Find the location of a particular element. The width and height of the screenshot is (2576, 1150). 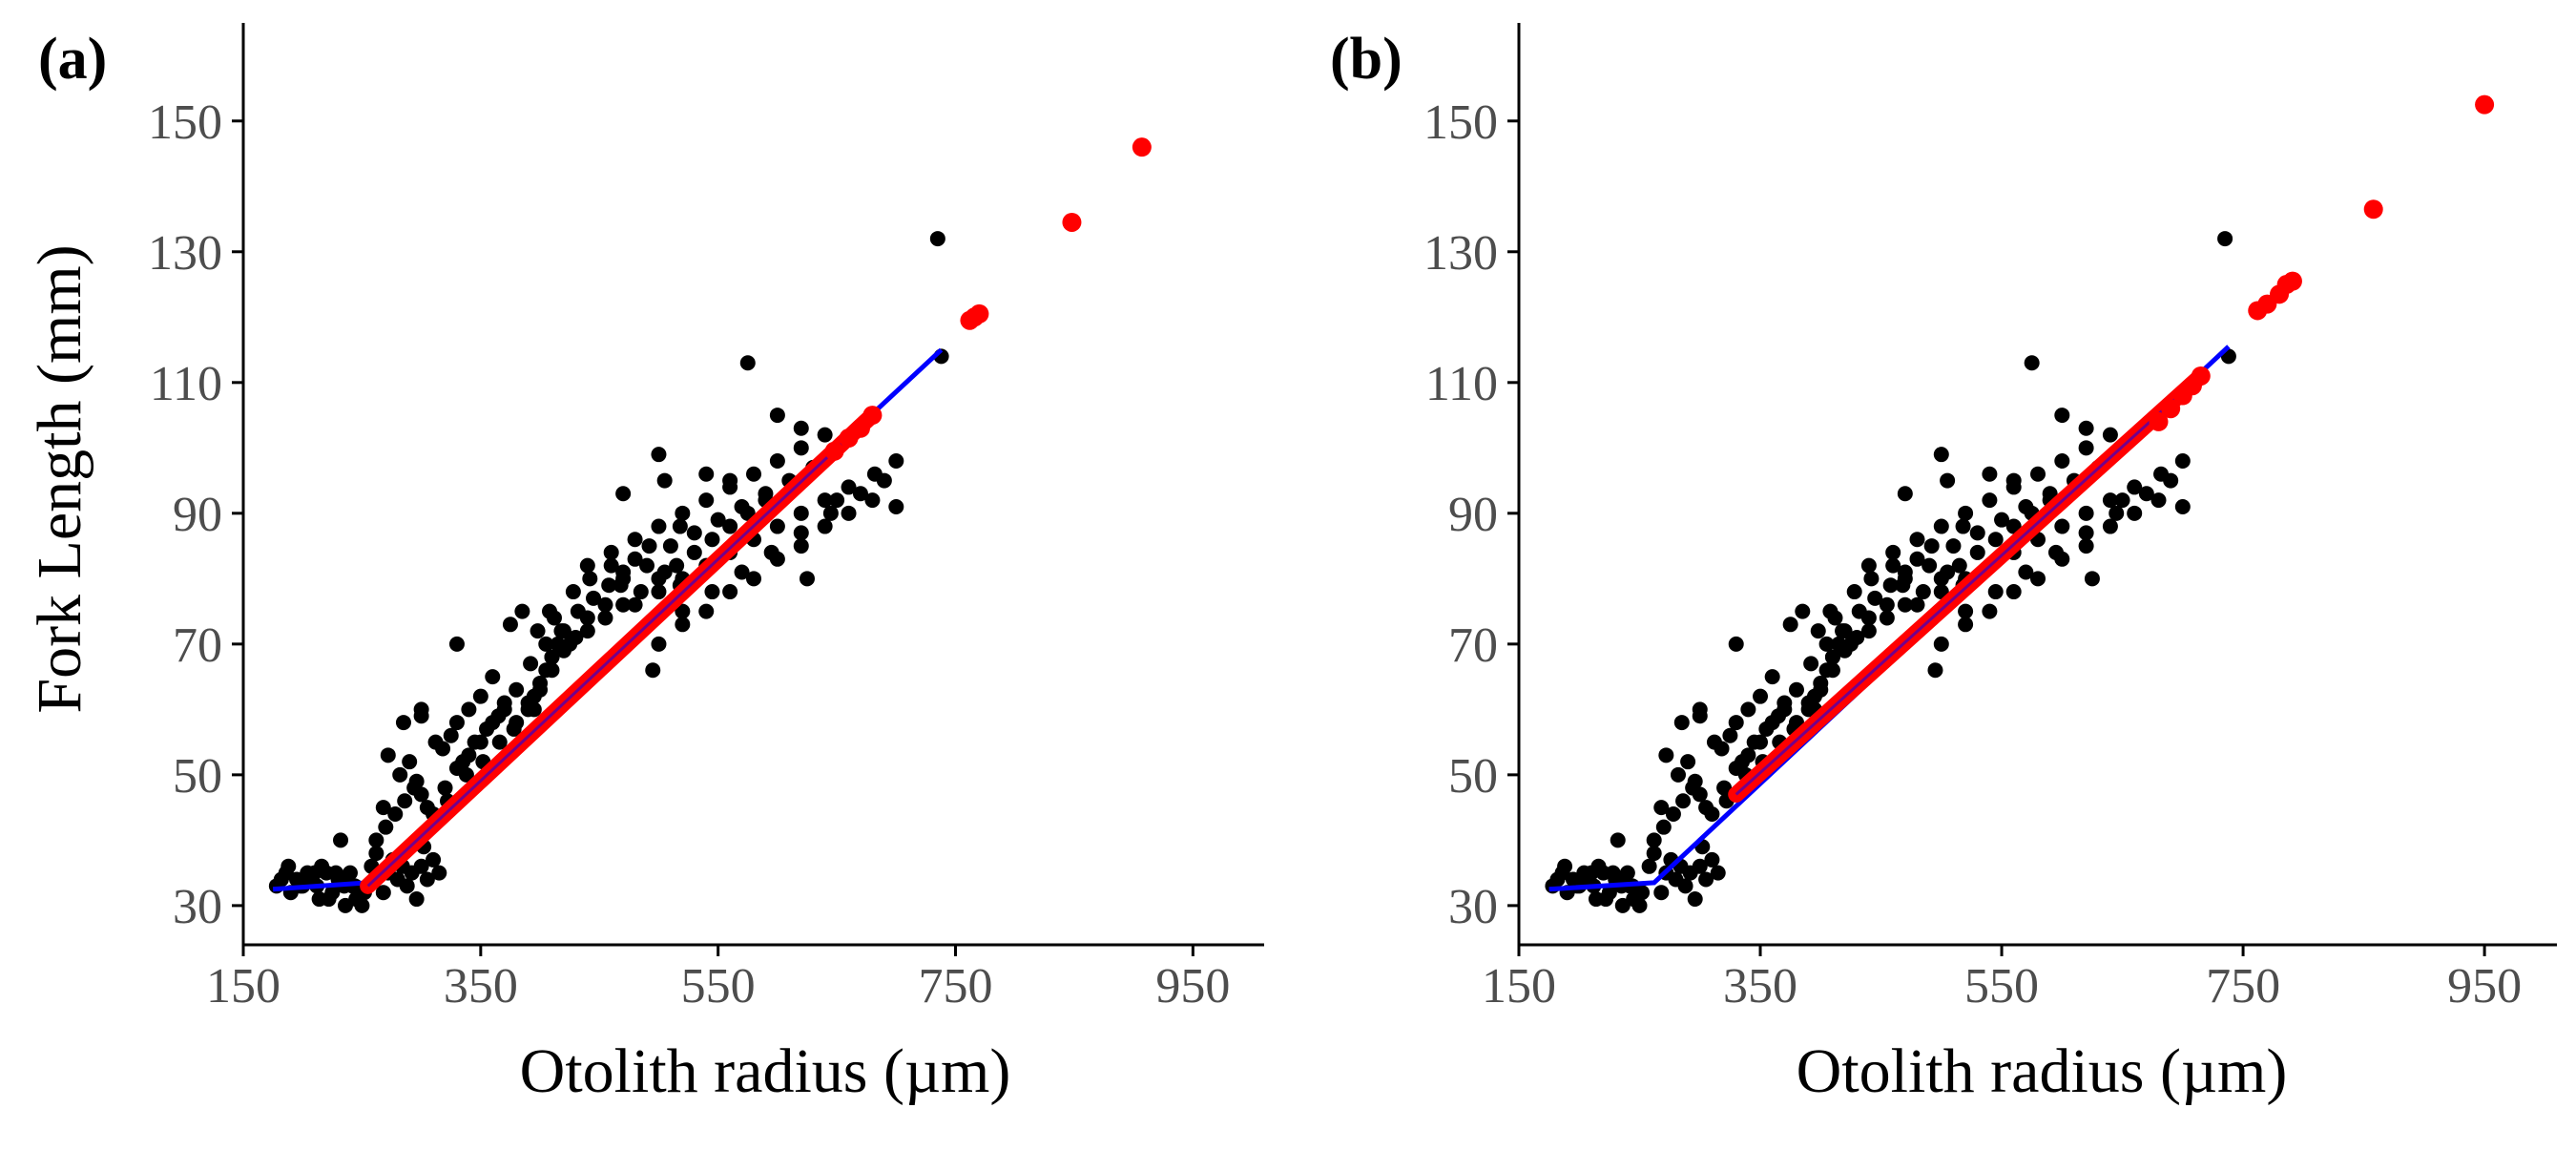

panel-b-label: (b) is located at coordinates (1366, 59).